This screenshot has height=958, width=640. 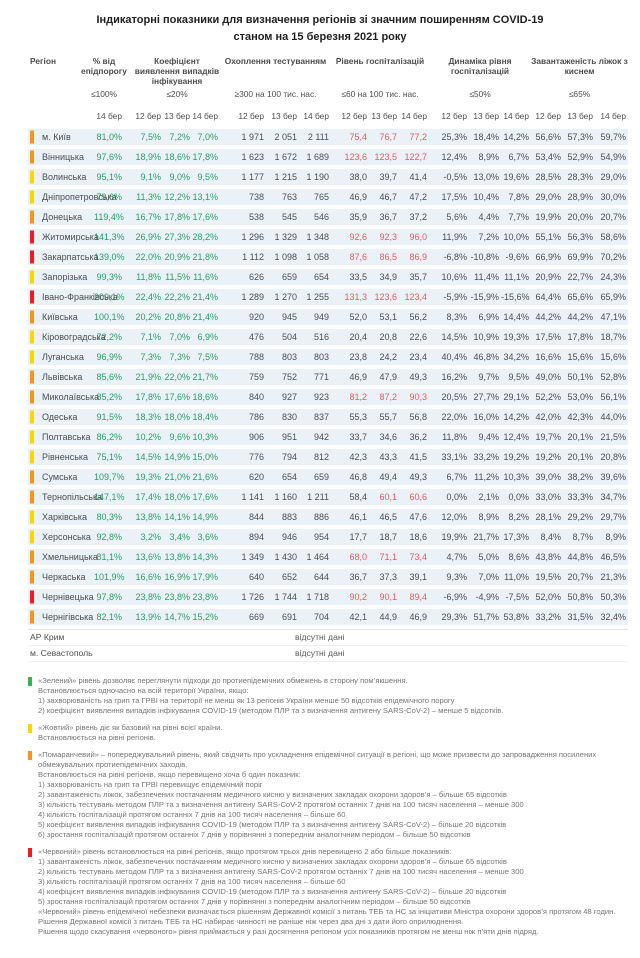 I want to click on value-cell: 738, so click(x=256, y=196).